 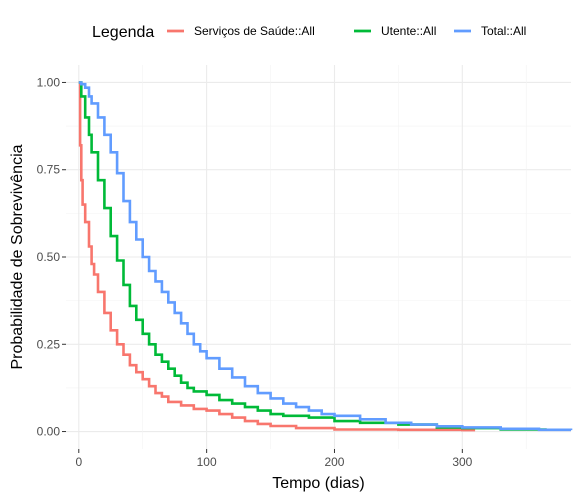 I want to click on legend-label: Serviços de Saúde::All, so click(x=254, y=31).